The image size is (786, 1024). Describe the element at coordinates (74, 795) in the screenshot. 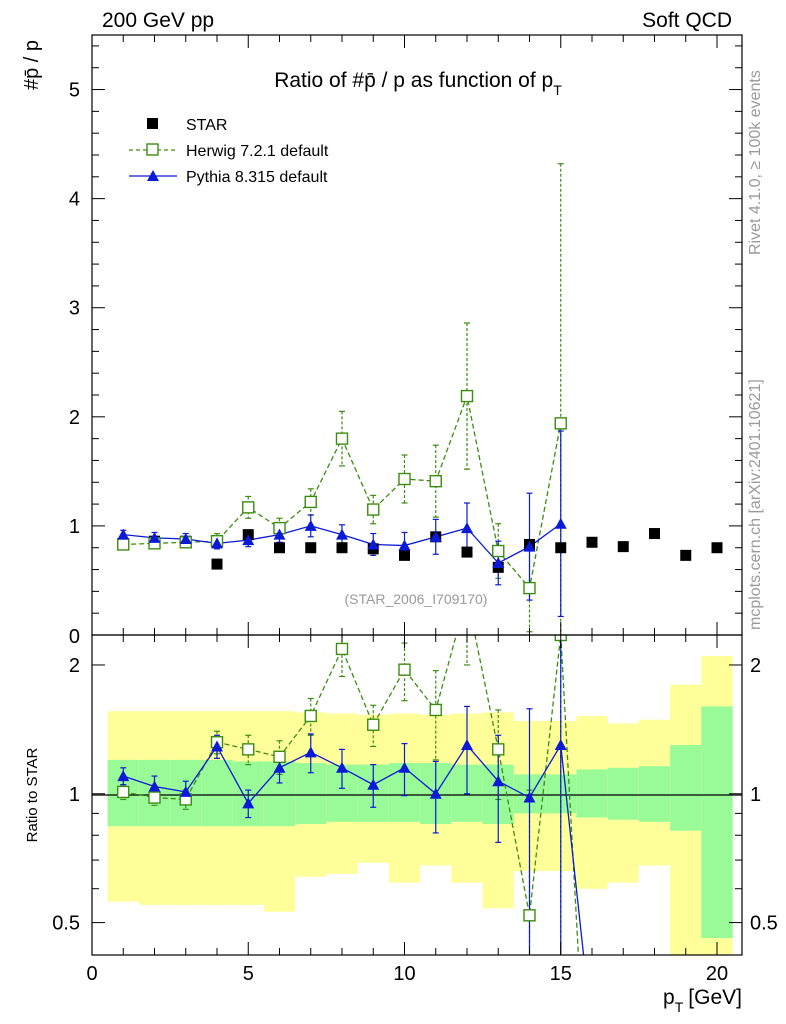

I see `ratio-y-tick-label: 1` at that location.